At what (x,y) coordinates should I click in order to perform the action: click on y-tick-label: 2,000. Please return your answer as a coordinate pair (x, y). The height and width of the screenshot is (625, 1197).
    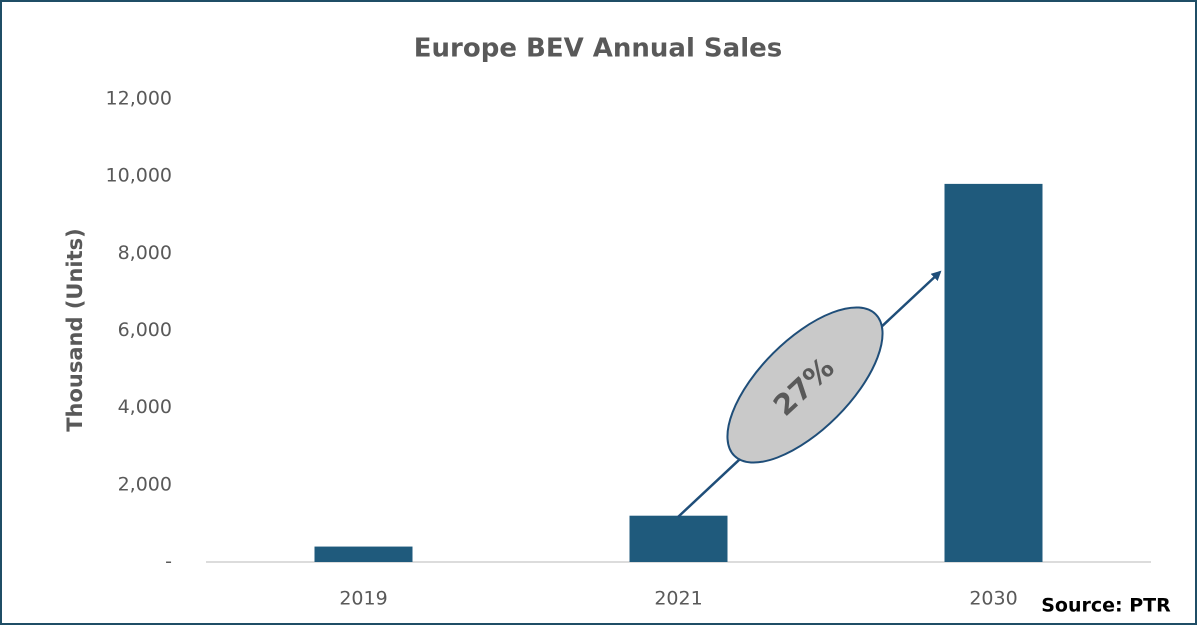
    Looking at the image, I should click on (145, 484).